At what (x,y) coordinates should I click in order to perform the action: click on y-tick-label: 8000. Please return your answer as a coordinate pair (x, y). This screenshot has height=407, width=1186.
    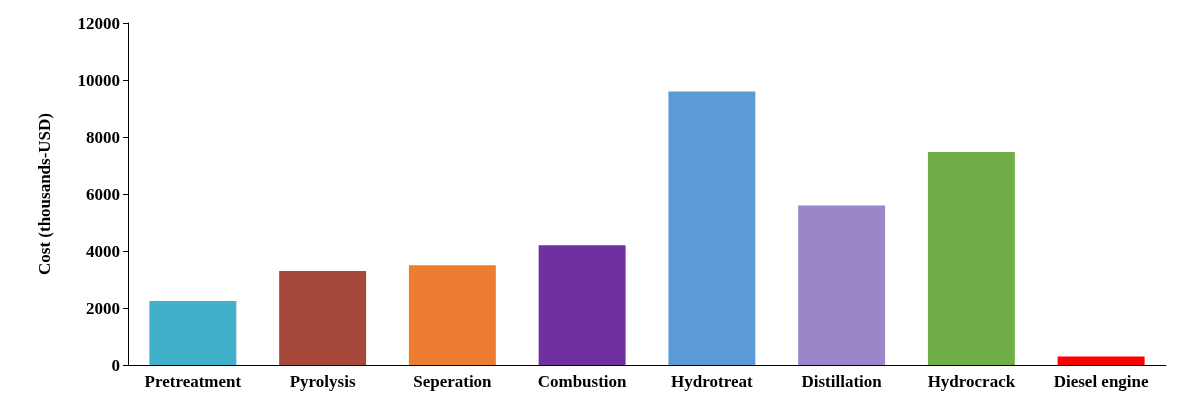
    Looking at the image, I should click on (103, 137).